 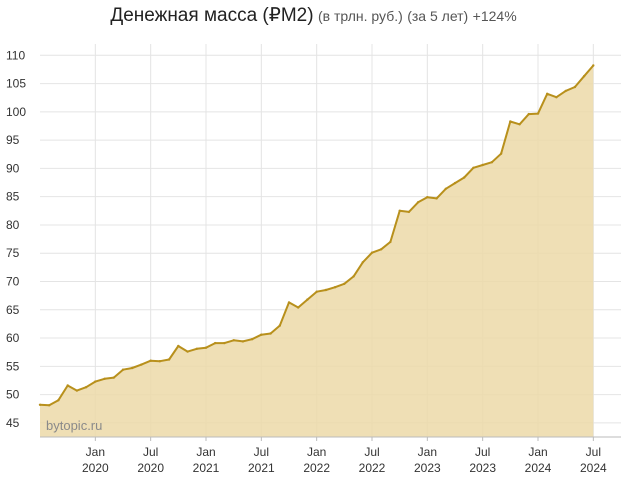 What do you see at coordinates (74, 425) in the screenshot?
I see `watermark-text: bytopic.ru` at bounding box center [74, 425].